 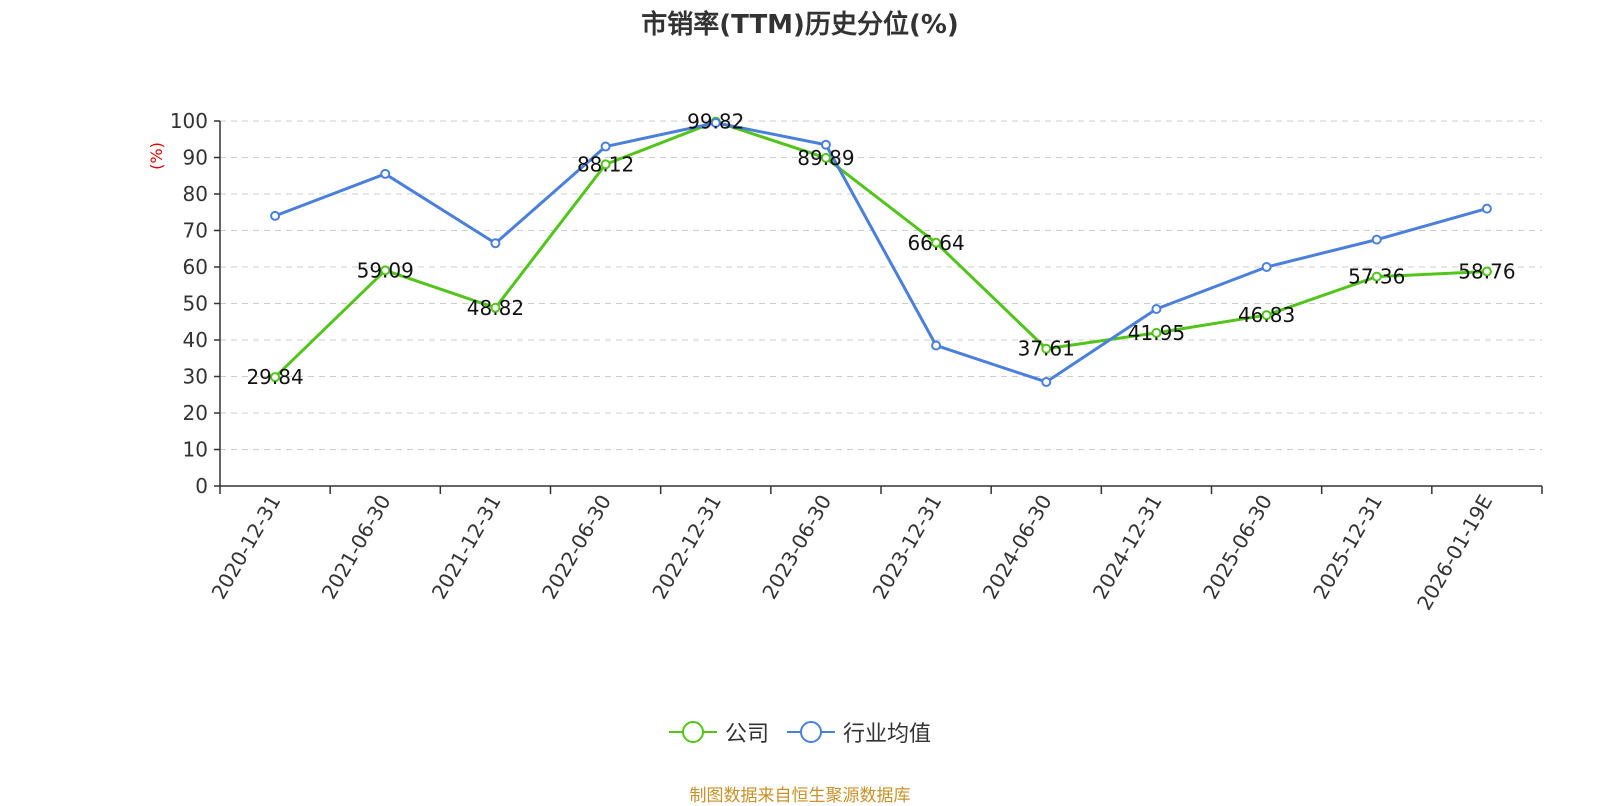 I want to click on y-tick-label: 0, so click(x=201, y=486).